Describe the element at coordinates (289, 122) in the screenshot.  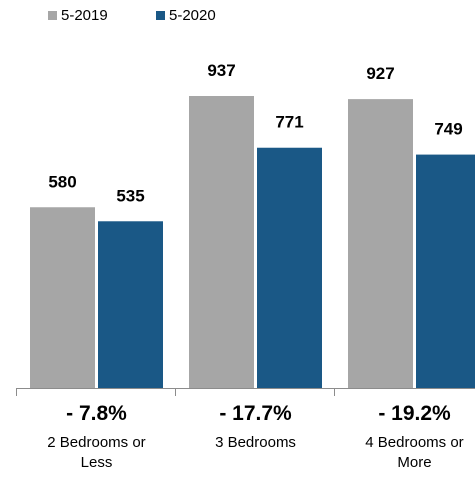
I see `data-label-5-2020-1: 771` at that location.